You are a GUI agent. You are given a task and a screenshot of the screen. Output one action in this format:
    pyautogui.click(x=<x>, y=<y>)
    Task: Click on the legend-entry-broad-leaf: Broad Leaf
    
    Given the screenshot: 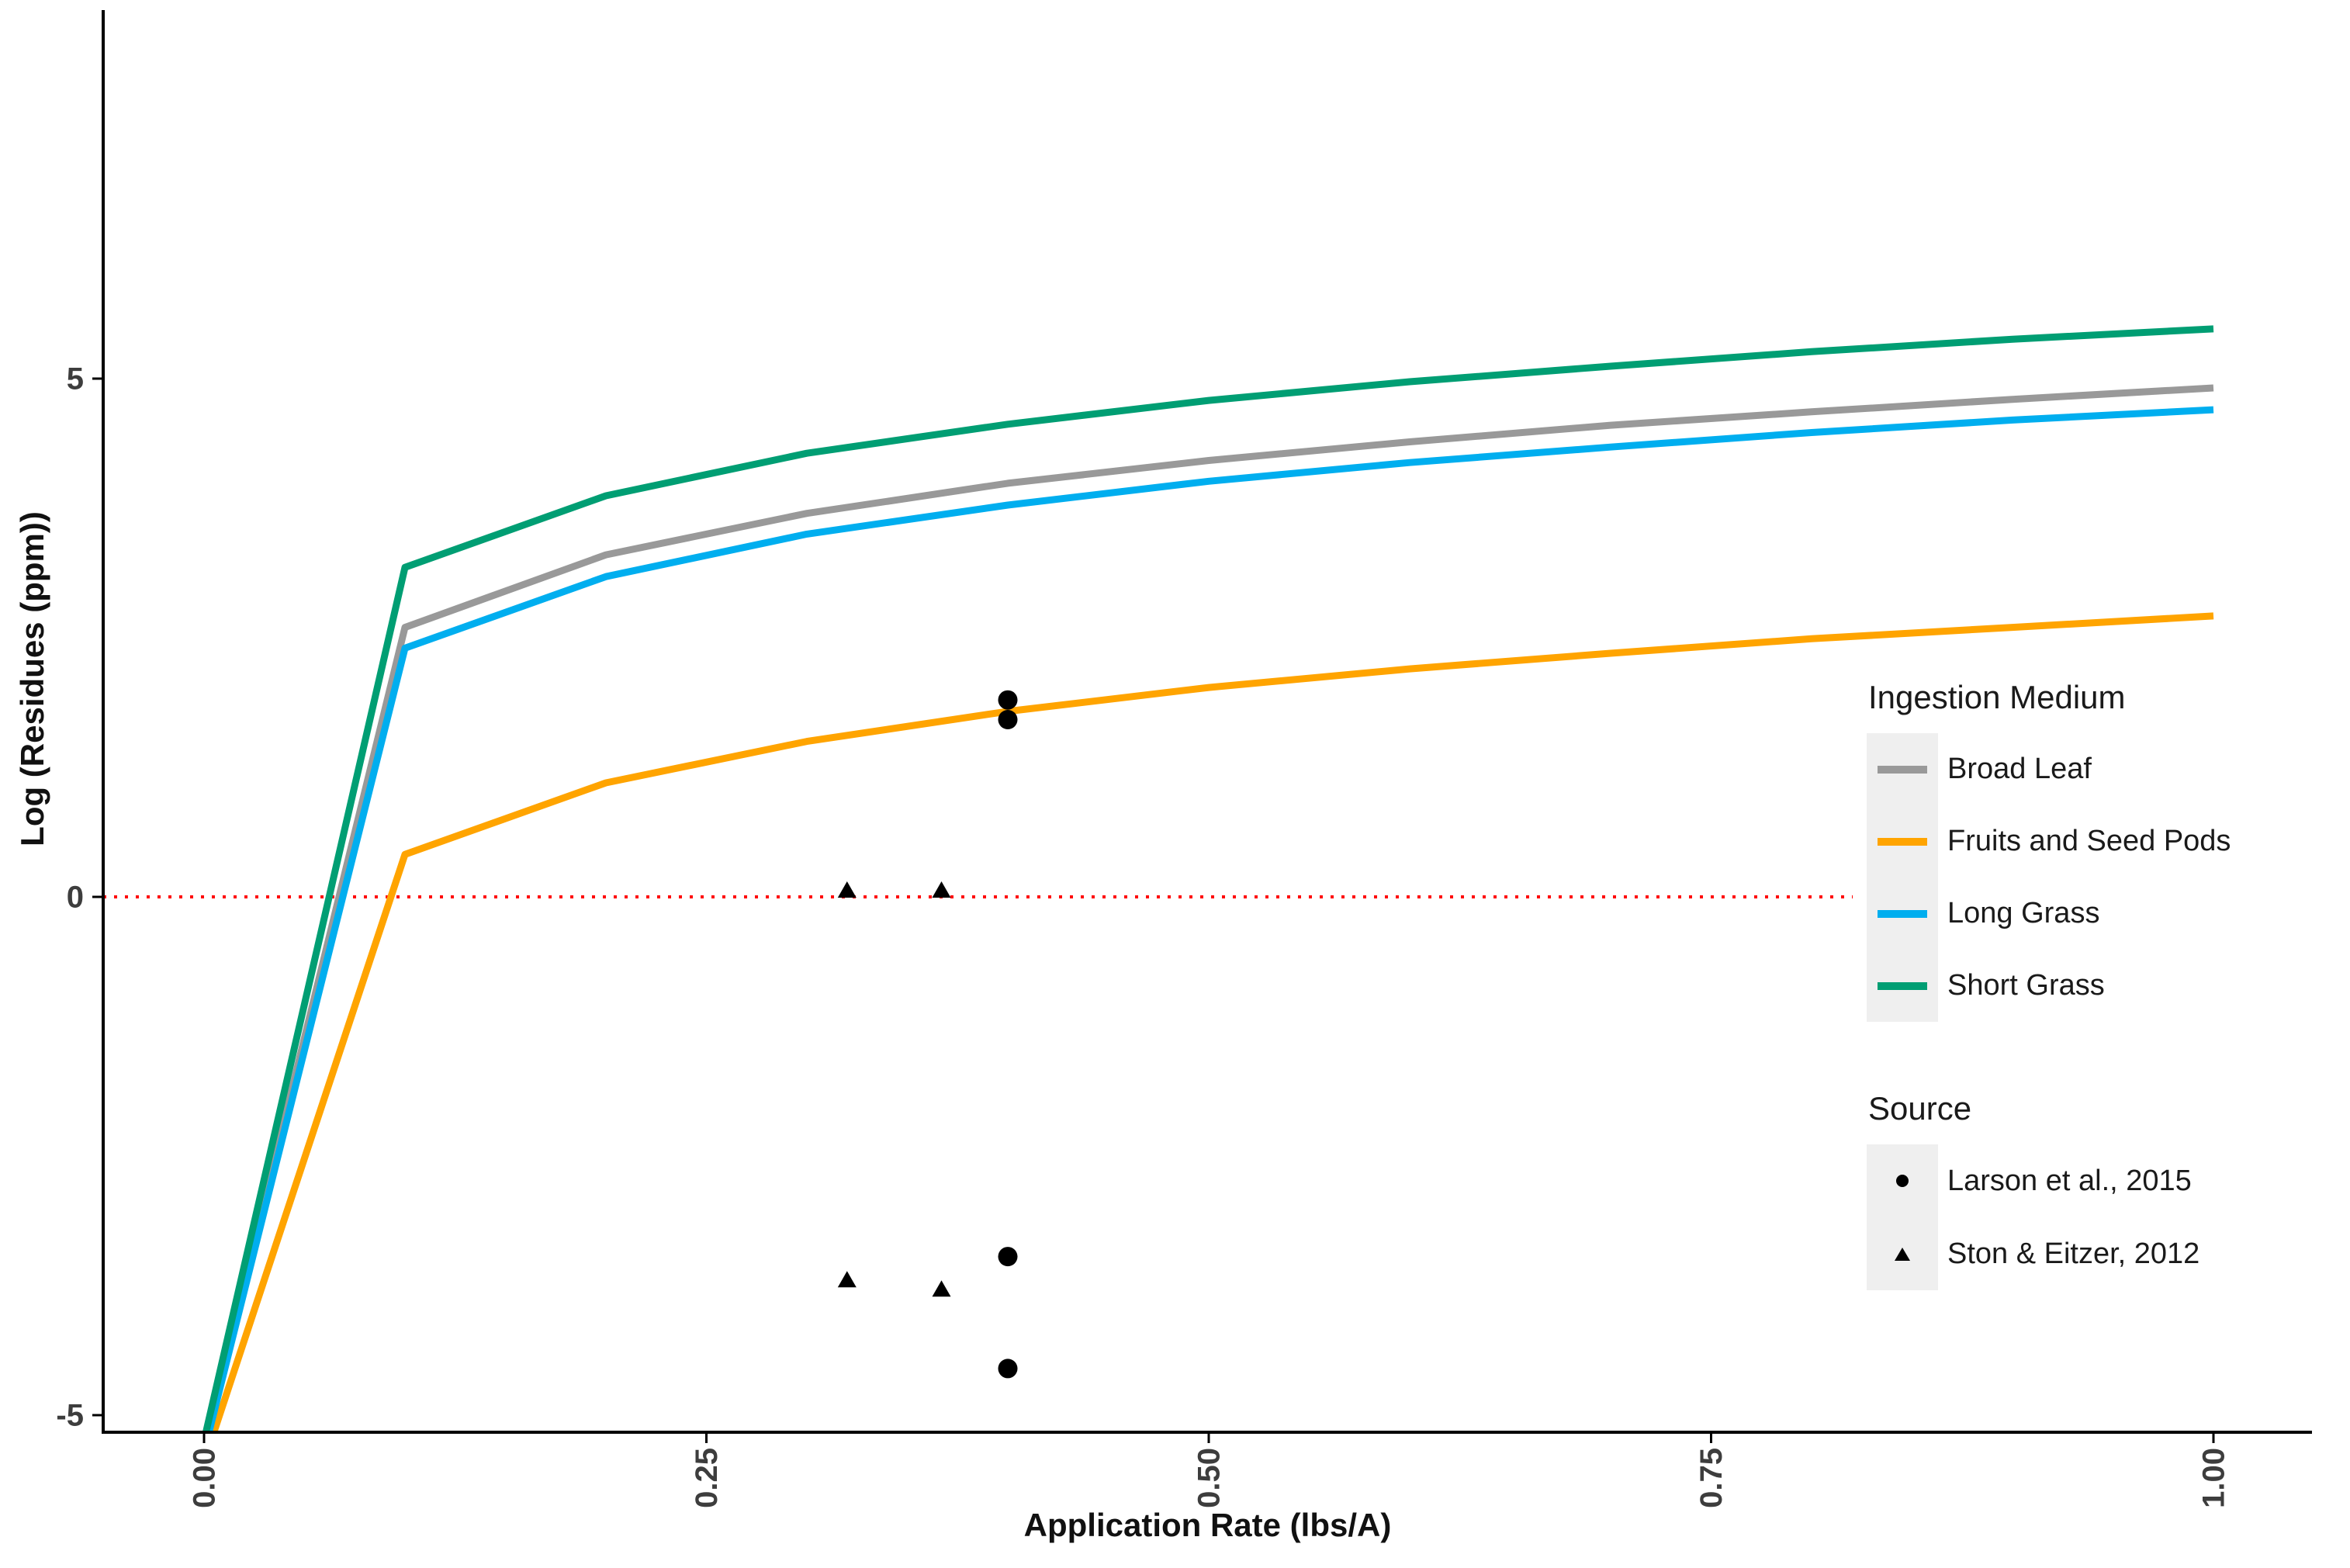 What is the action you would take?
    pyautogui.click(x=2049, y=769)
    